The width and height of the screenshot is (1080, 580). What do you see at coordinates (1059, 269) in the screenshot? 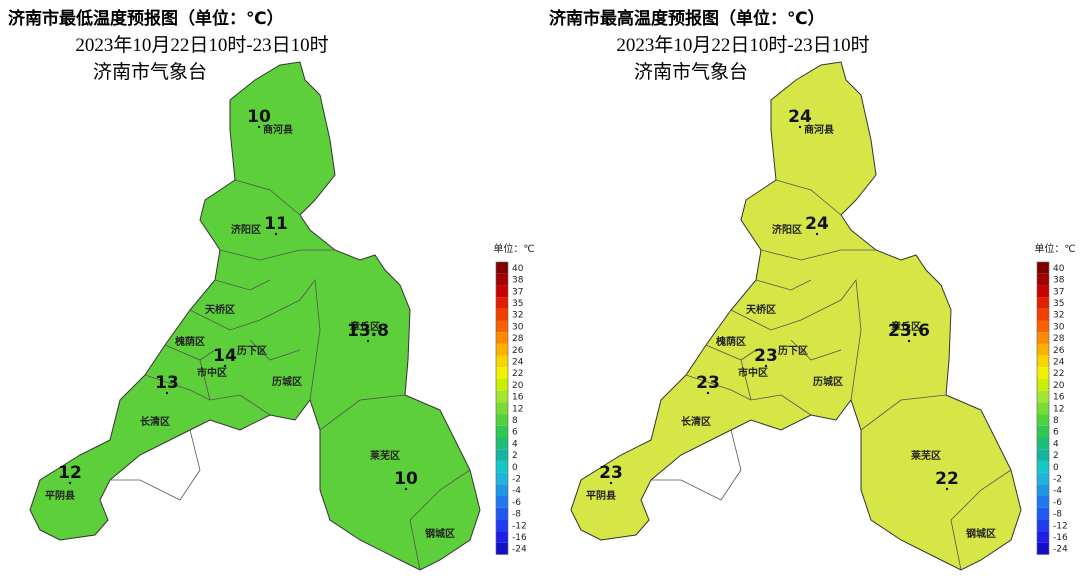
I see `legend-tick: 40` at bounding box center [1059, 269].